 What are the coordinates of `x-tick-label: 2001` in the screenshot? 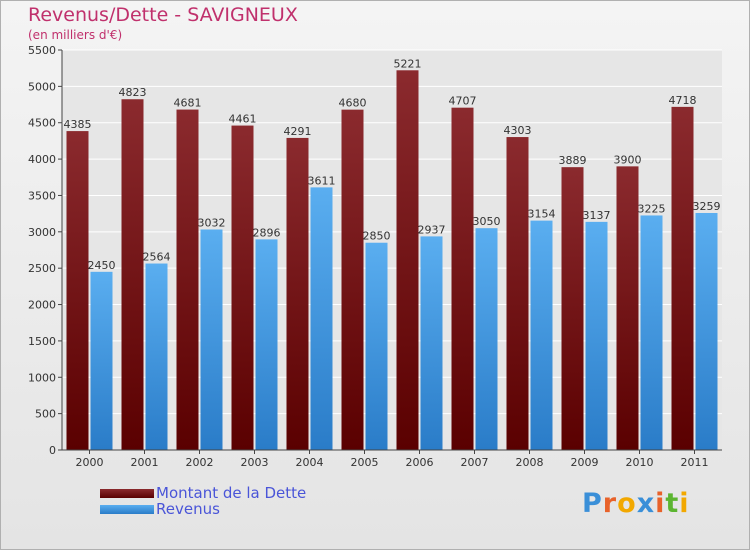 It's located at (145, 462).